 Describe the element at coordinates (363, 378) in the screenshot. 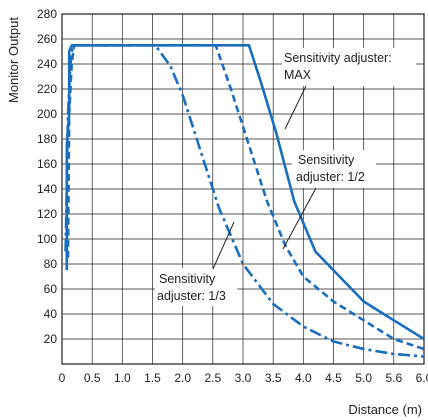

I see `x-tick-label: 5.0` at that location.